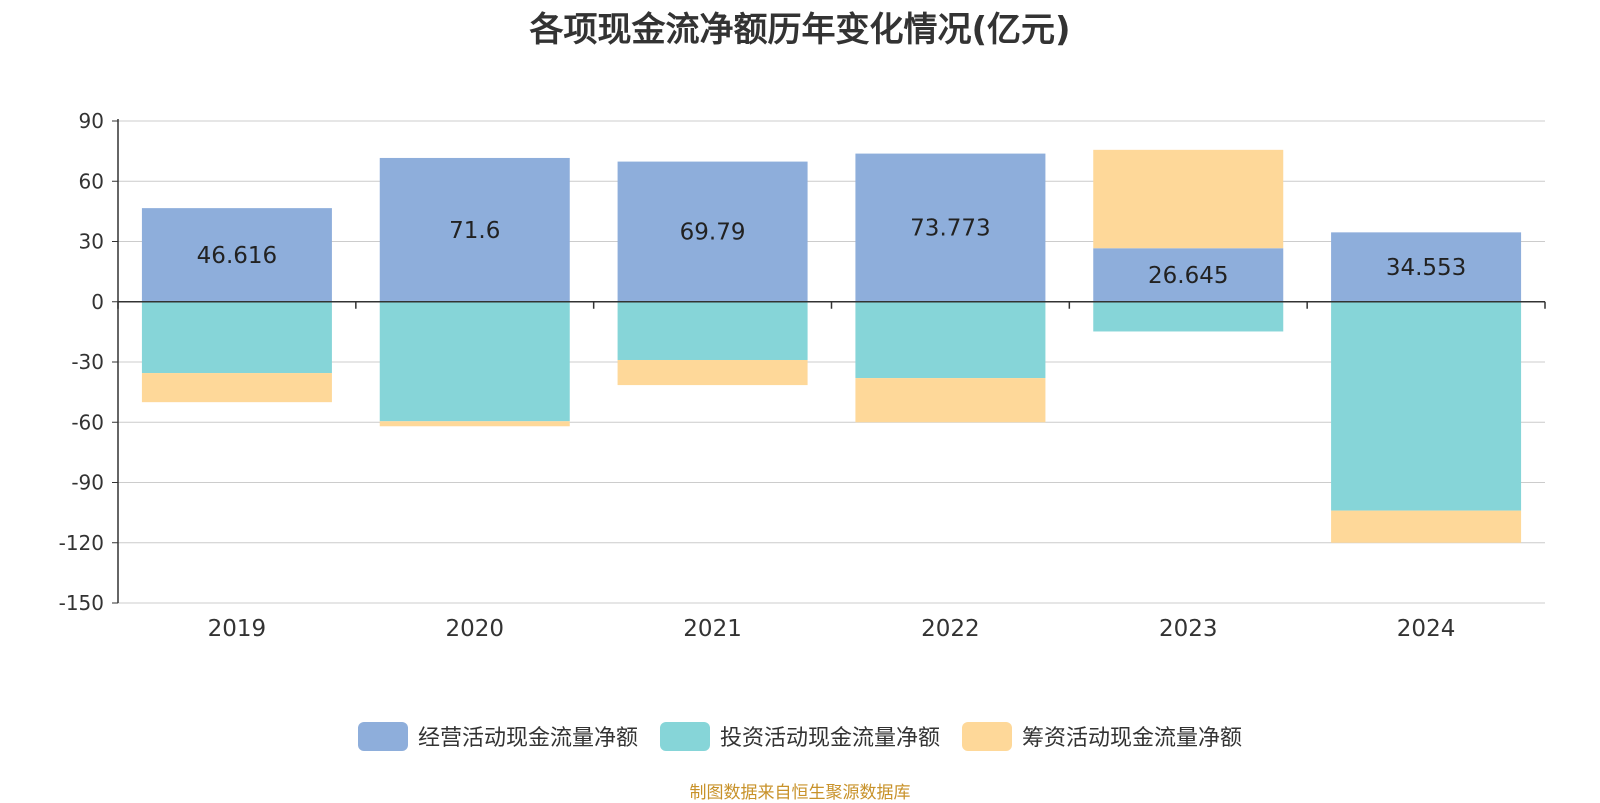 The image size is (1600, 803). I want to click on x-tick-label-2021: 2021, so click(712, 629).